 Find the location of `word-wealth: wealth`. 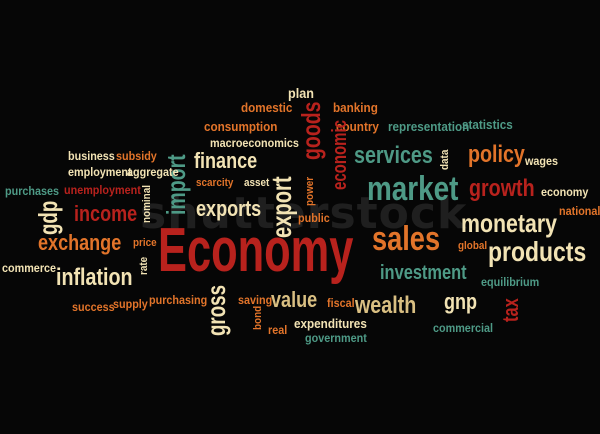

word-wealth: wealth is located at coordinates (386, 305).